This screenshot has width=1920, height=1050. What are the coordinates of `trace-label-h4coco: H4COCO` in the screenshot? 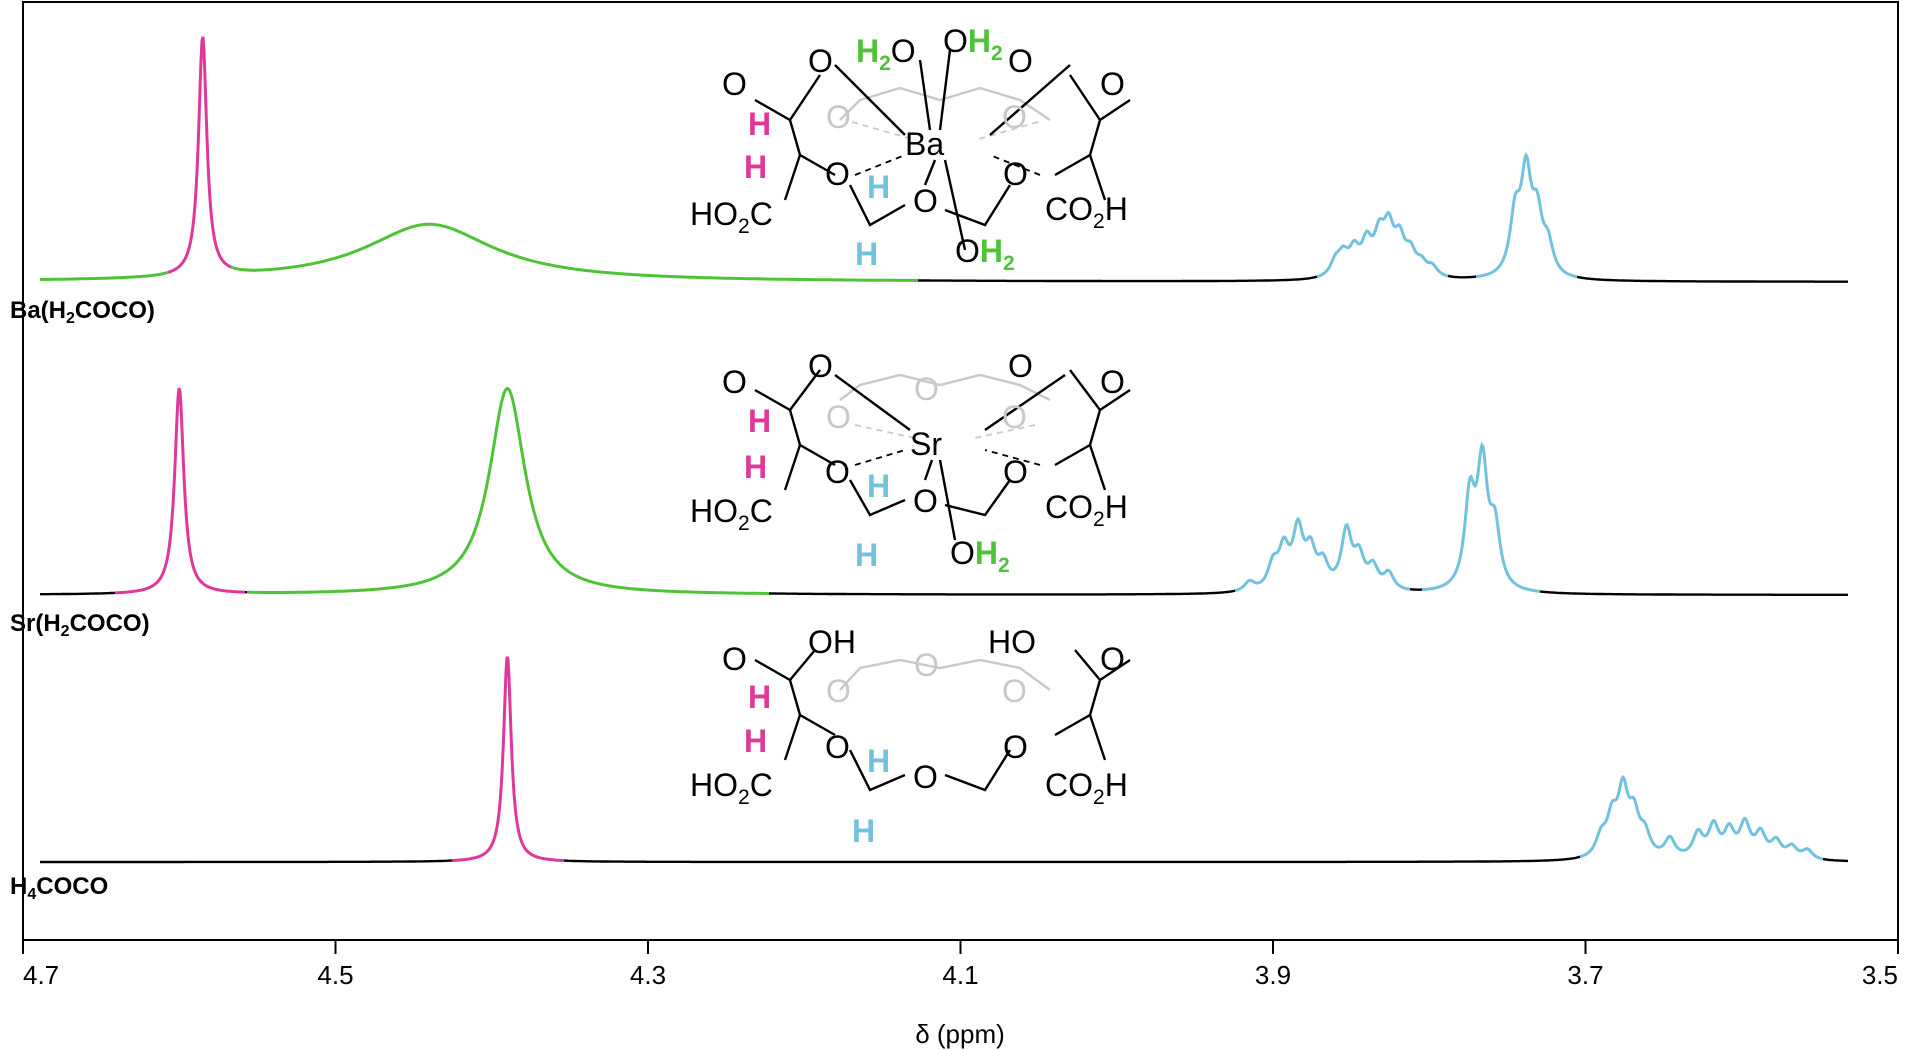 It's located at (59, 888).